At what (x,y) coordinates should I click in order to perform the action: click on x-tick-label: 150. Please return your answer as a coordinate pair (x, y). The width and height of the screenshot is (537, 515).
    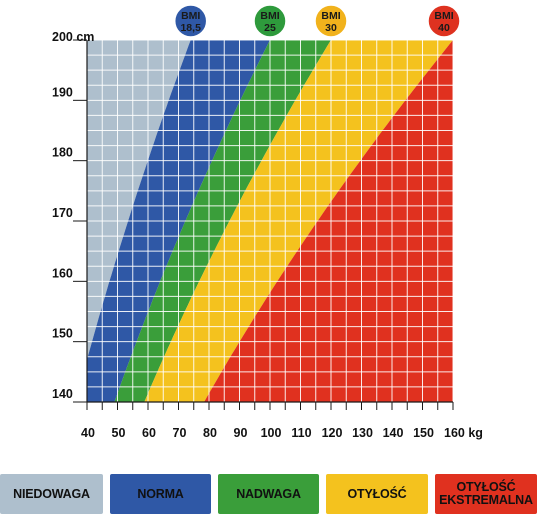
    Looking at the image, I should click on (423, 433).